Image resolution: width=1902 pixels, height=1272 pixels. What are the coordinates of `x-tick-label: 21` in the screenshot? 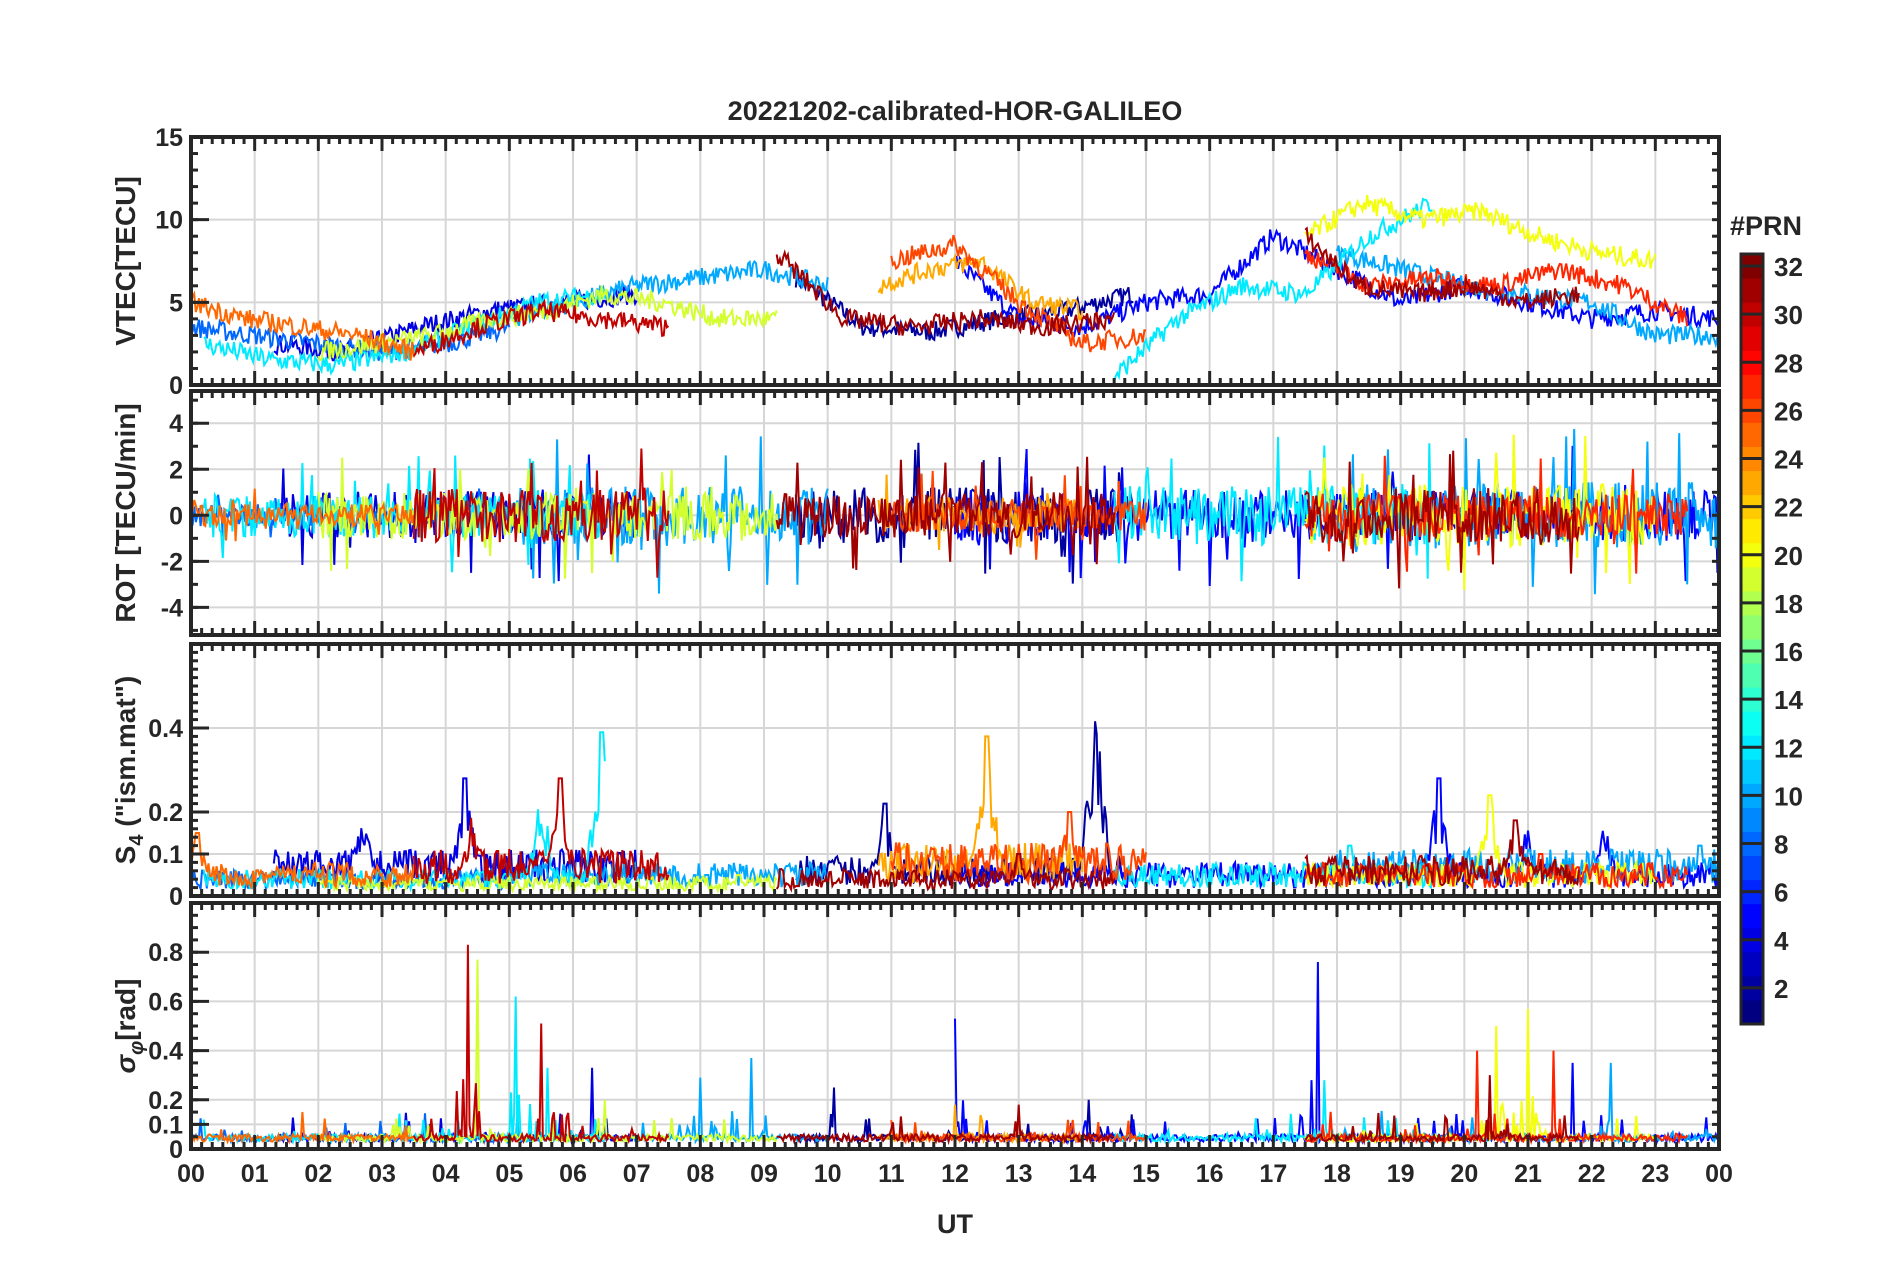 It's located at (1528, 1174).